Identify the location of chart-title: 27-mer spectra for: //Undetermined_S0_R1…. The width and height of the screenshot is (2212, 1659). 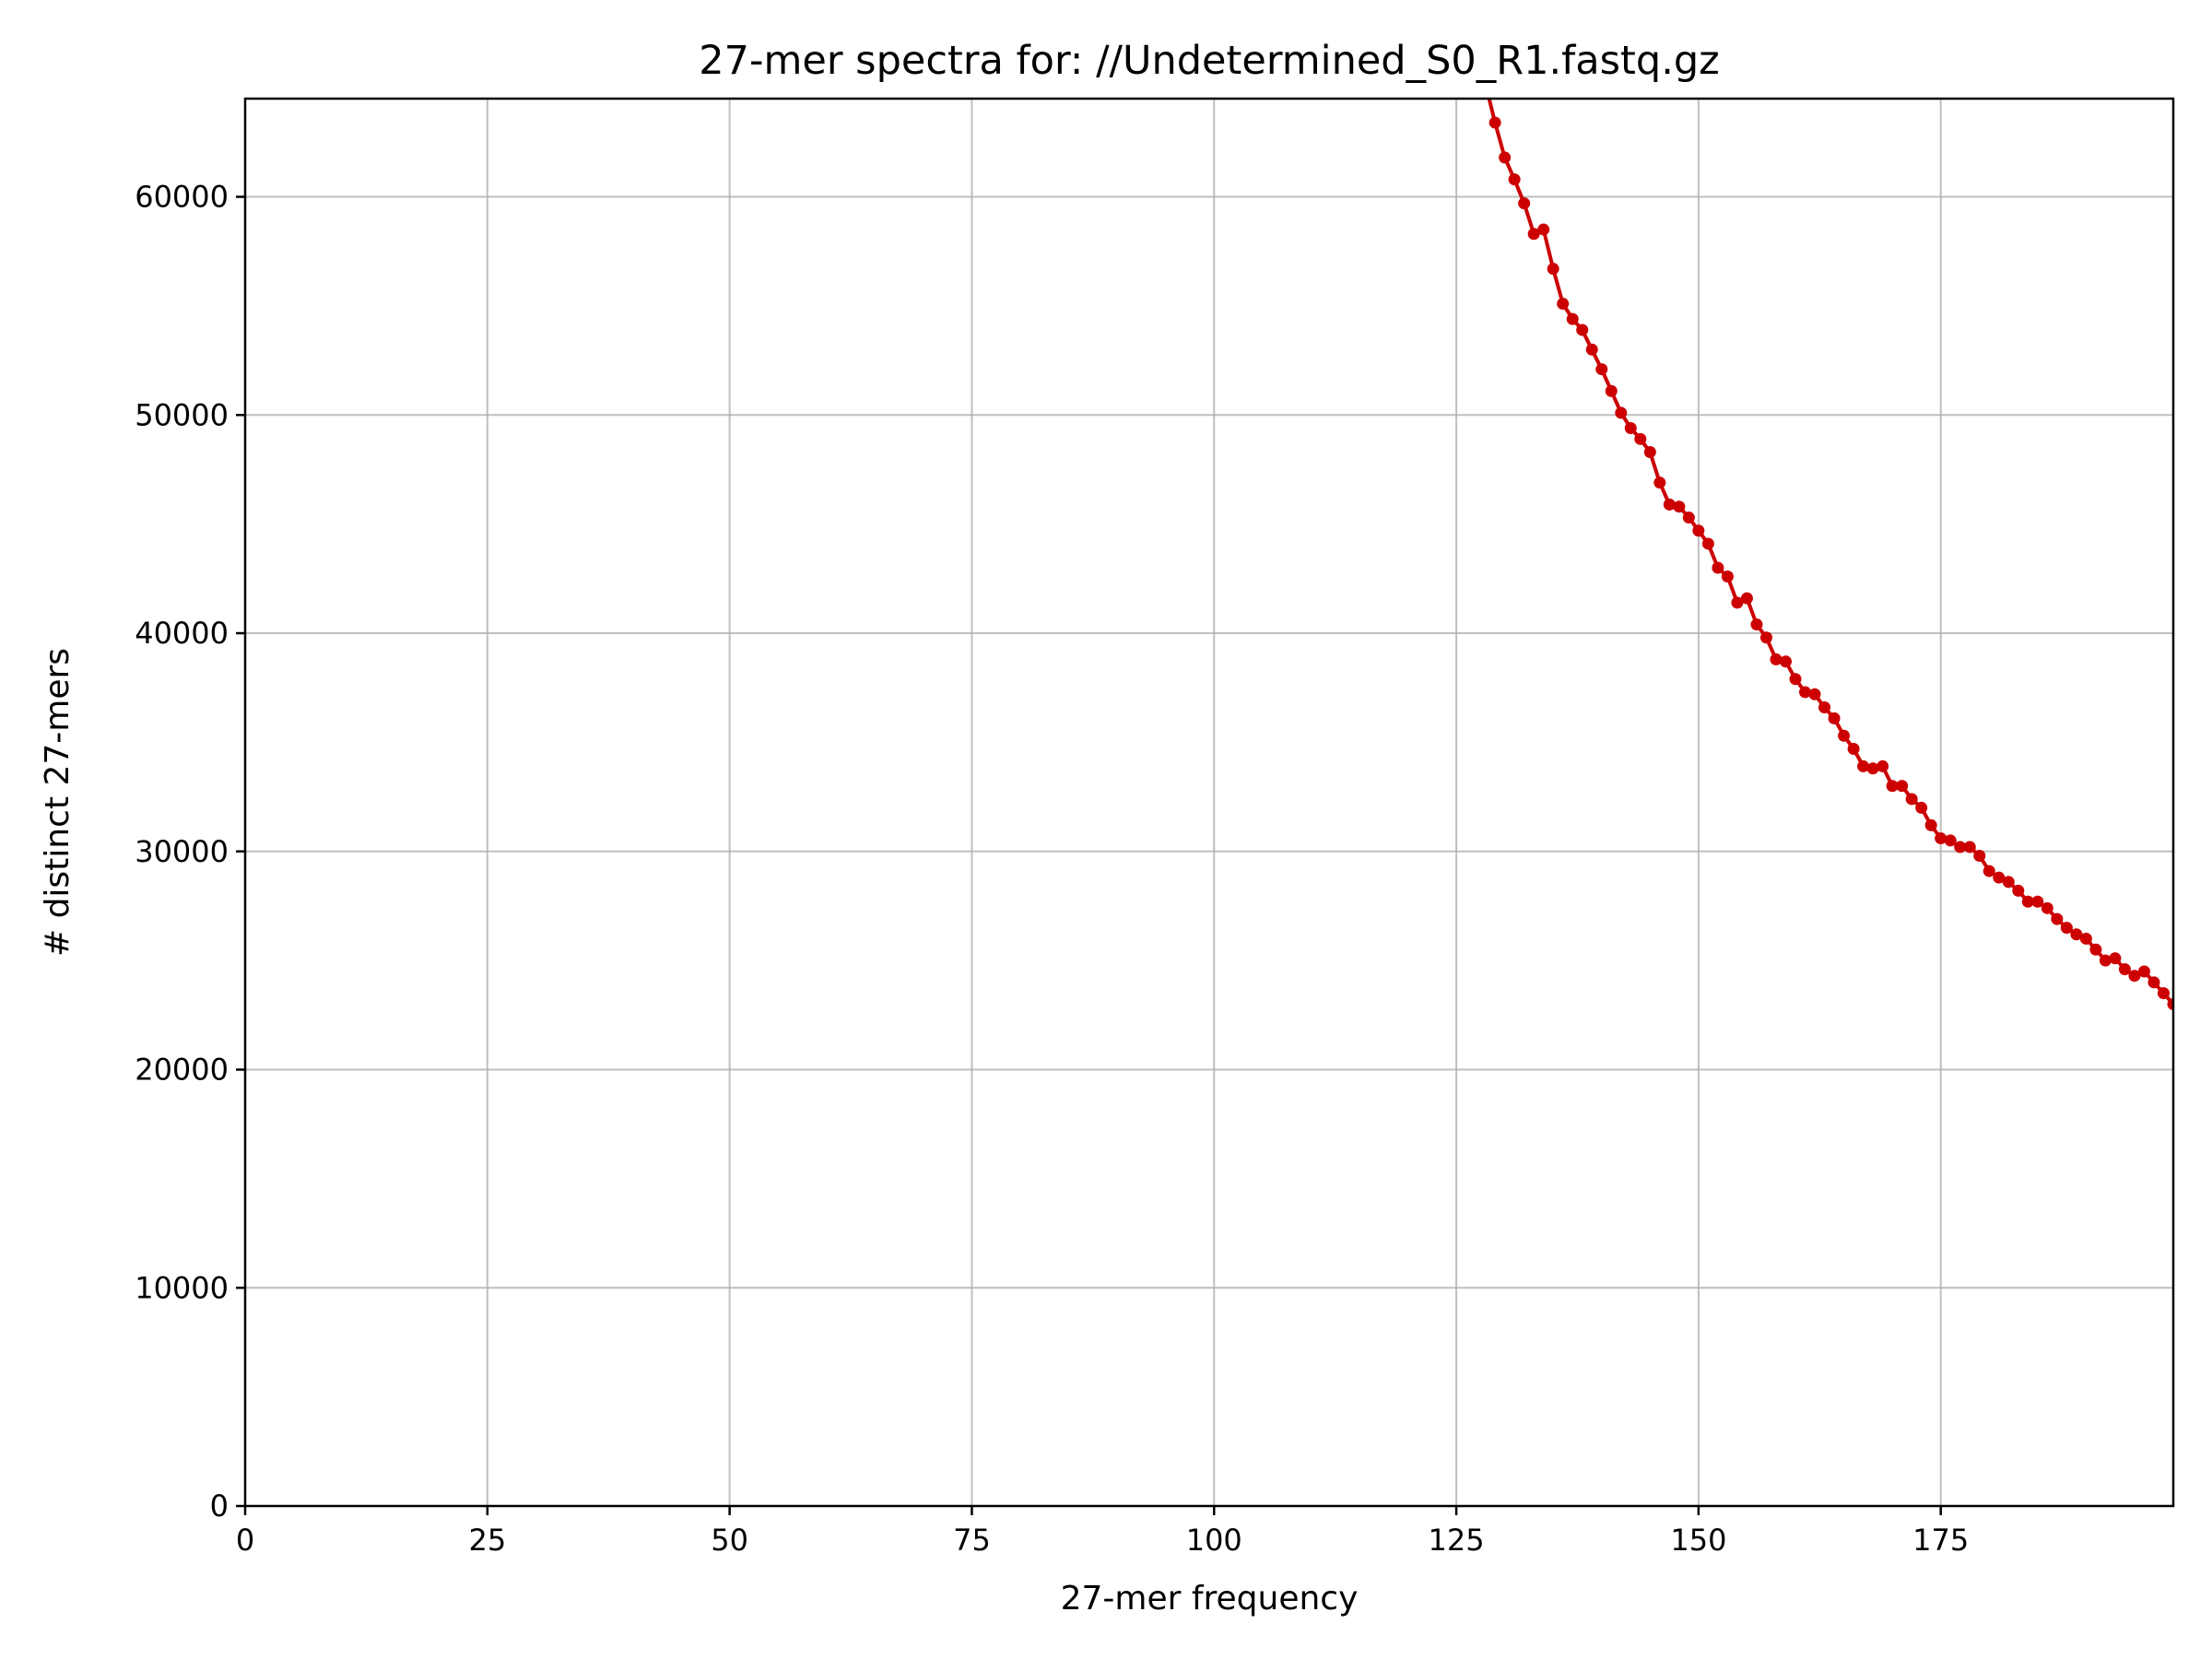
(1209, 61).